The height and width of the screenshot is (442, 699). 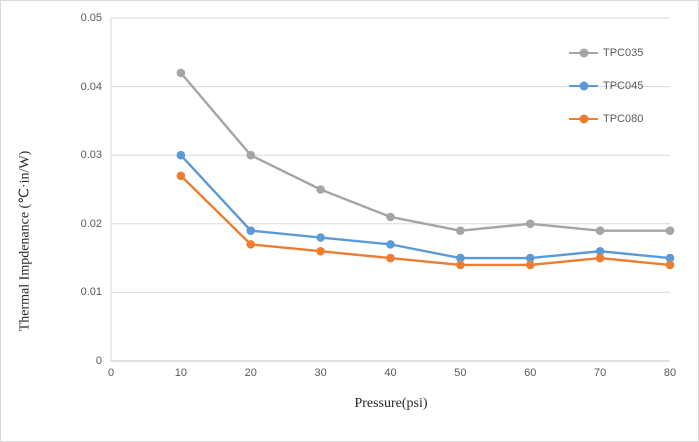 What do you see at coordinates (98, 361) in the screenshot?
I see `y-tick-label-0: 0` at bounding box center [98, 361].